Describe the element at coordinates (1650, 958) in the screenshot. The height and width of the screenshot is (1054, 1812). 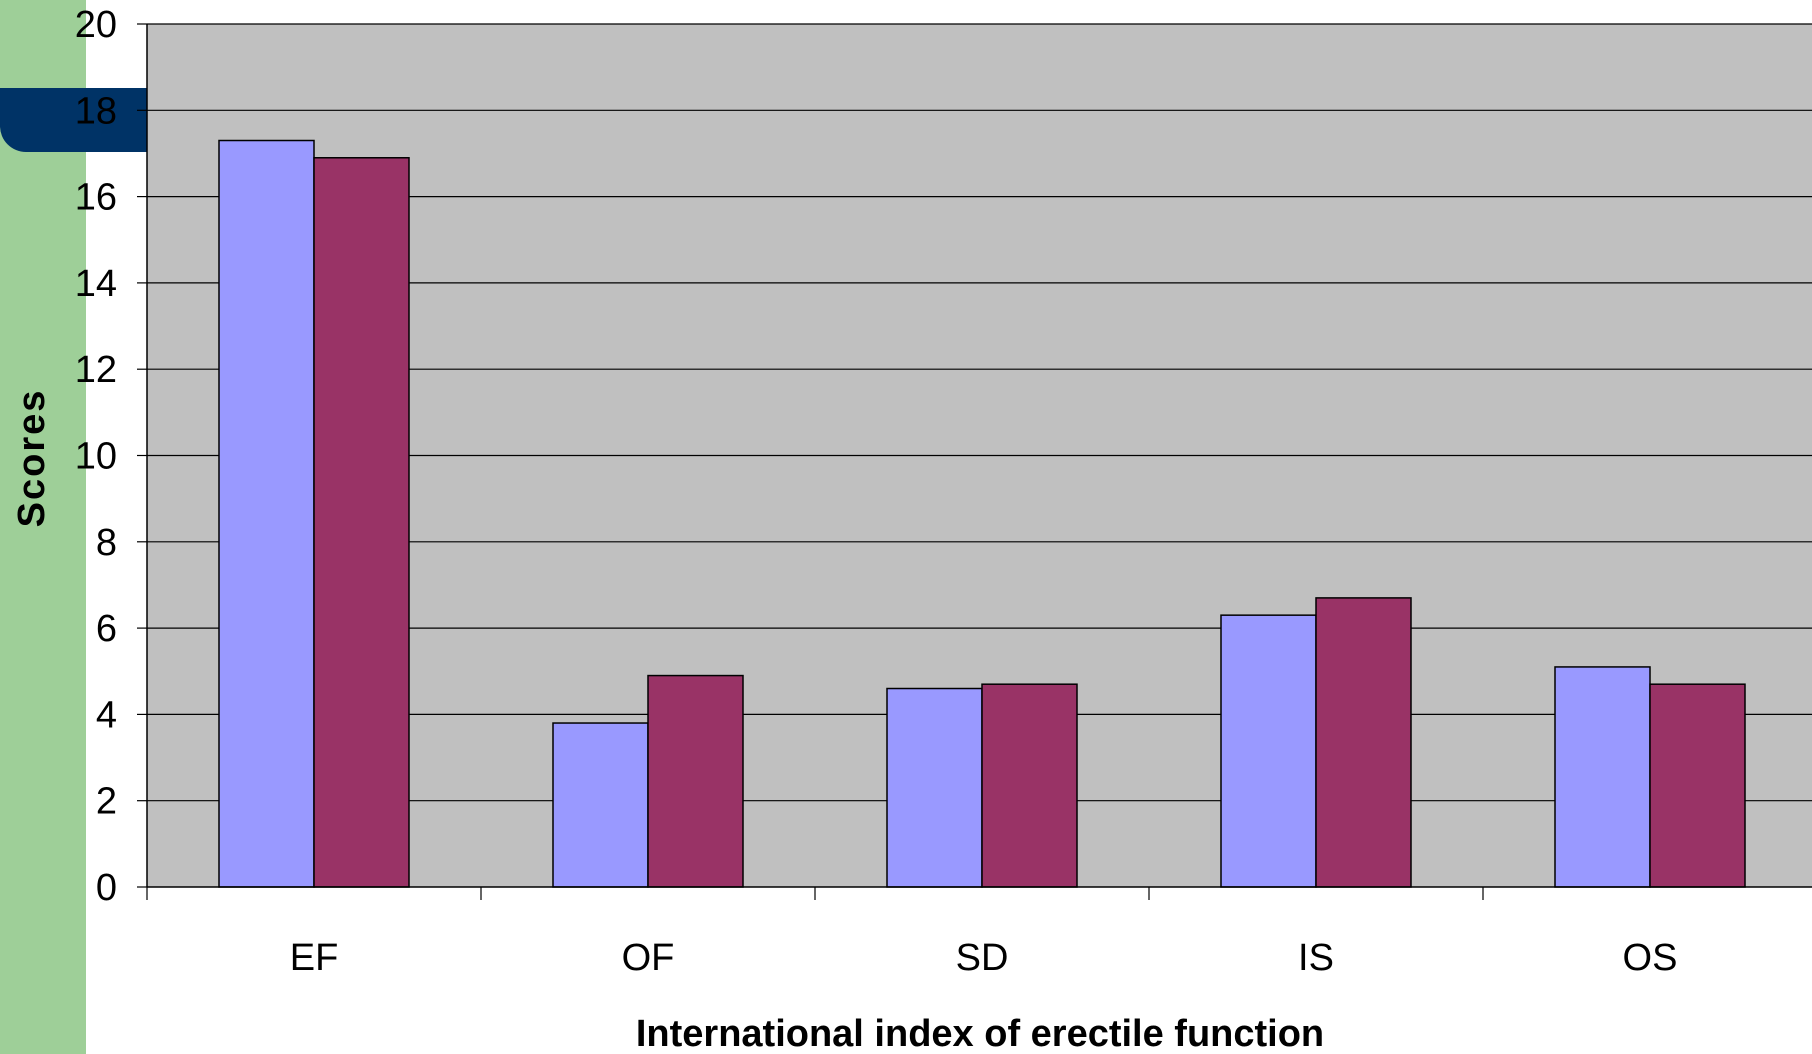
I see `x-tick-label-os: OS` at that location.